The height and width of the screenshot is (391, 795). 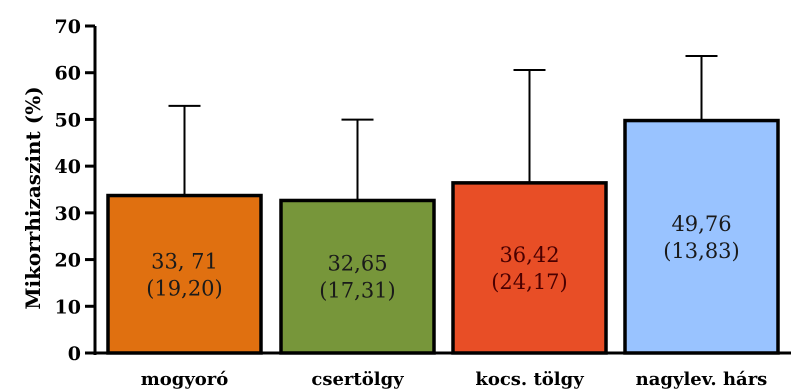 I want to click on y-axis: 0 10 20 30 40 50 60 70, so click(x=76, y=190).